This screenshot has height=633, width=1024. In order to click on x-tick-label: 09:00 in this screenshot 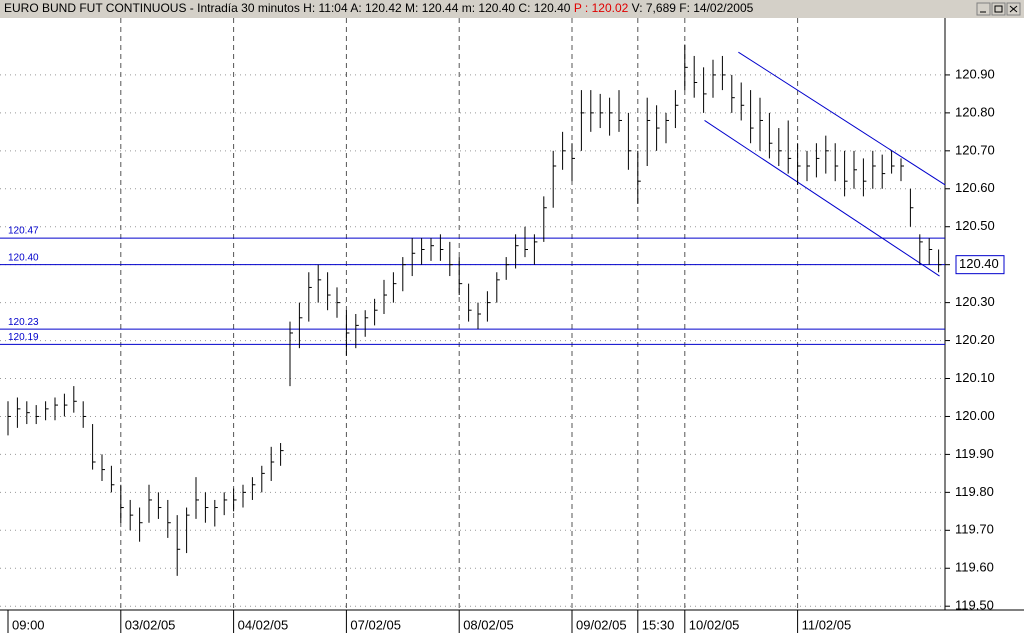, I will do `click(28, 624)`.